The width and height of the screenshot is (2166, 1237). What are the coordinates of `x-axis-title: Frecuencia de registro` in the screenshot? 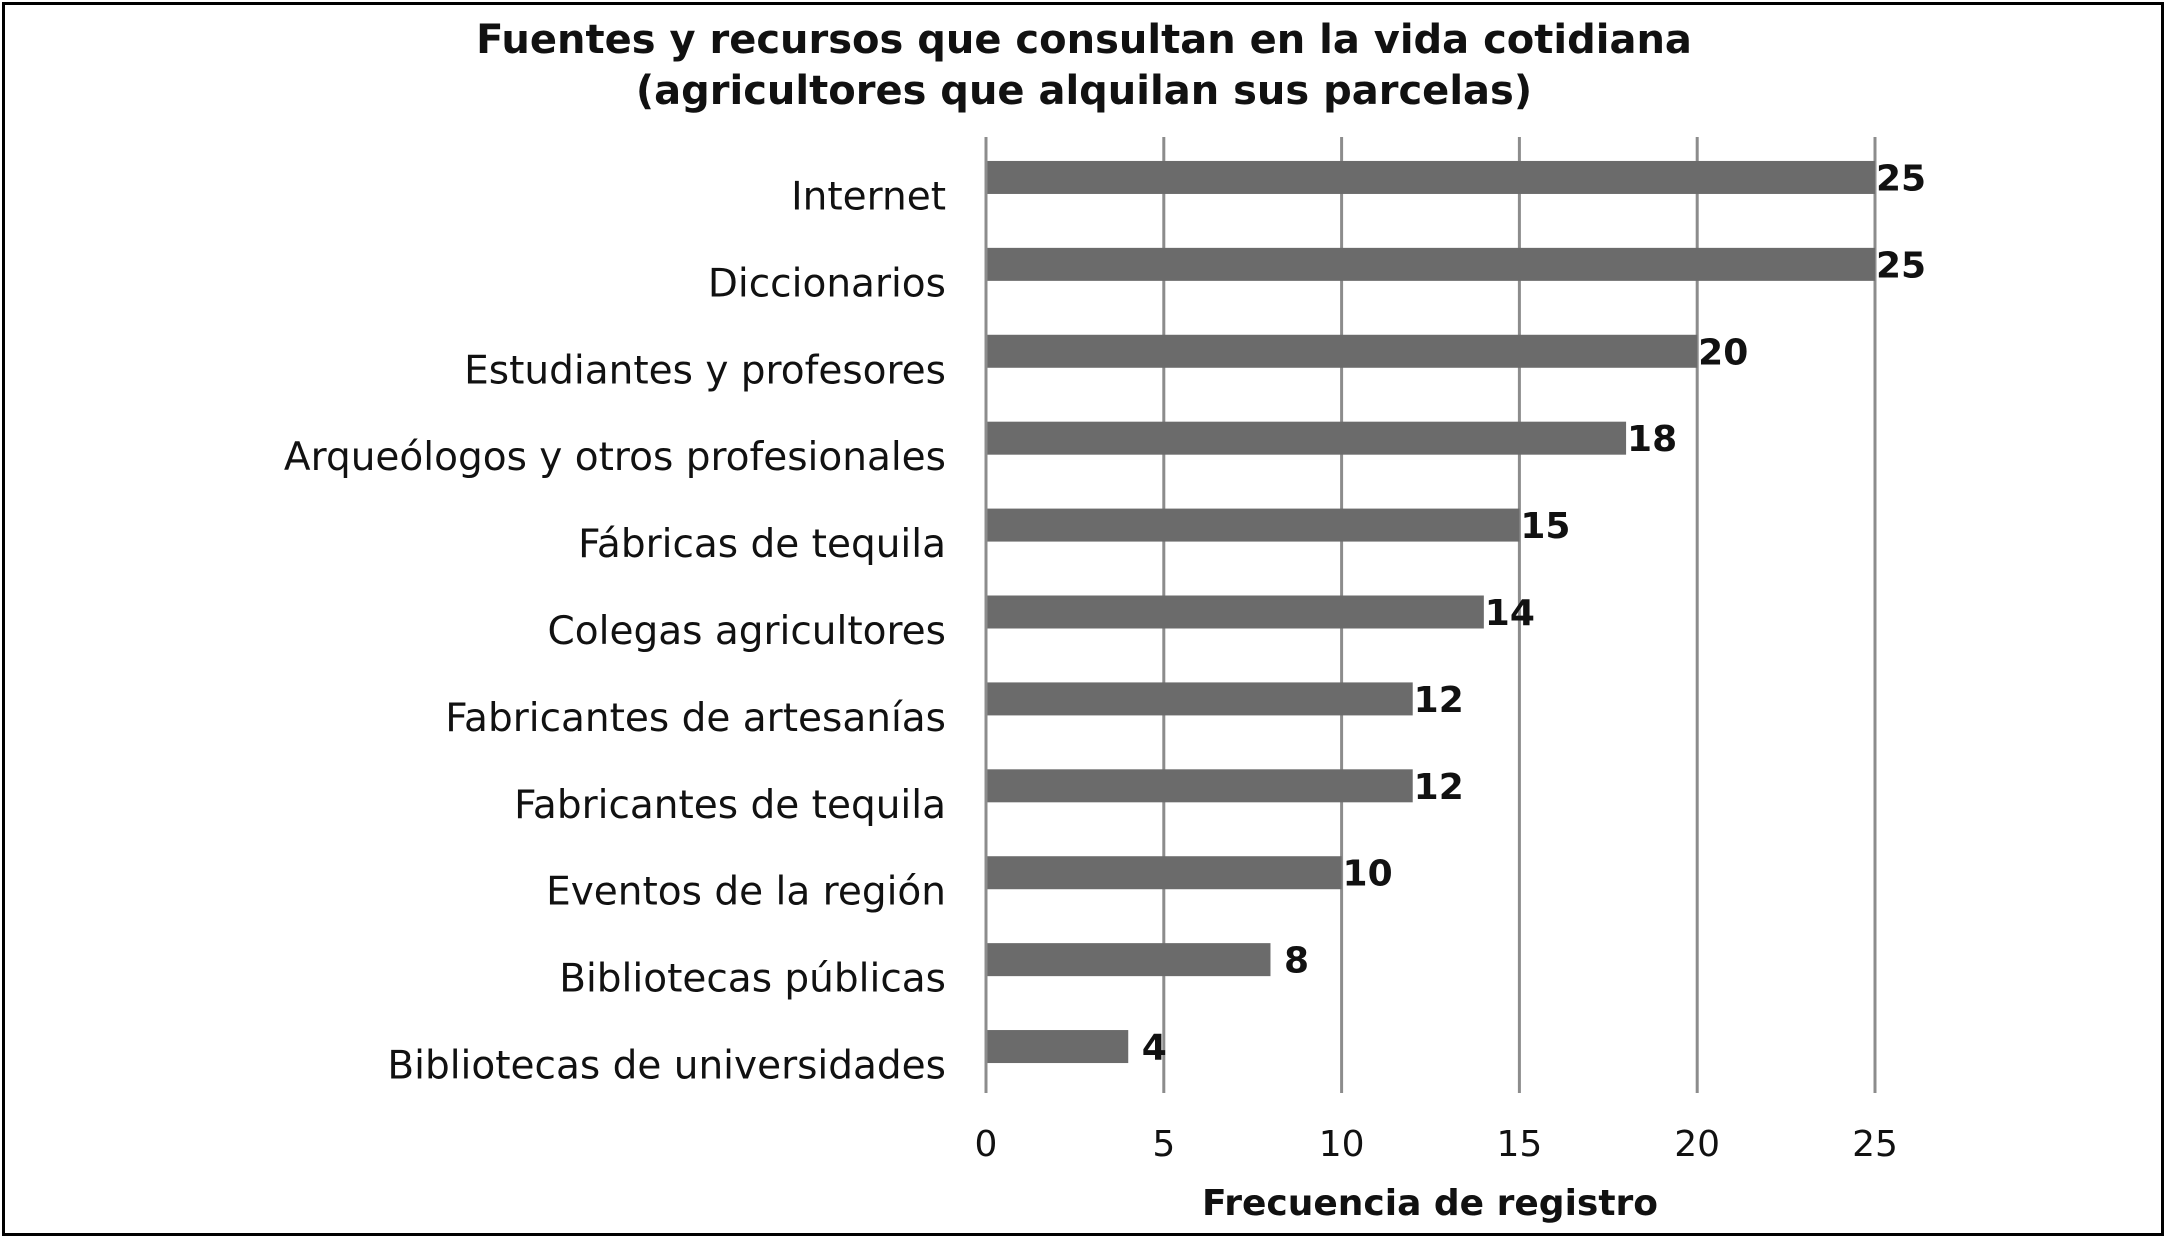 It's located at (1430, 1203).